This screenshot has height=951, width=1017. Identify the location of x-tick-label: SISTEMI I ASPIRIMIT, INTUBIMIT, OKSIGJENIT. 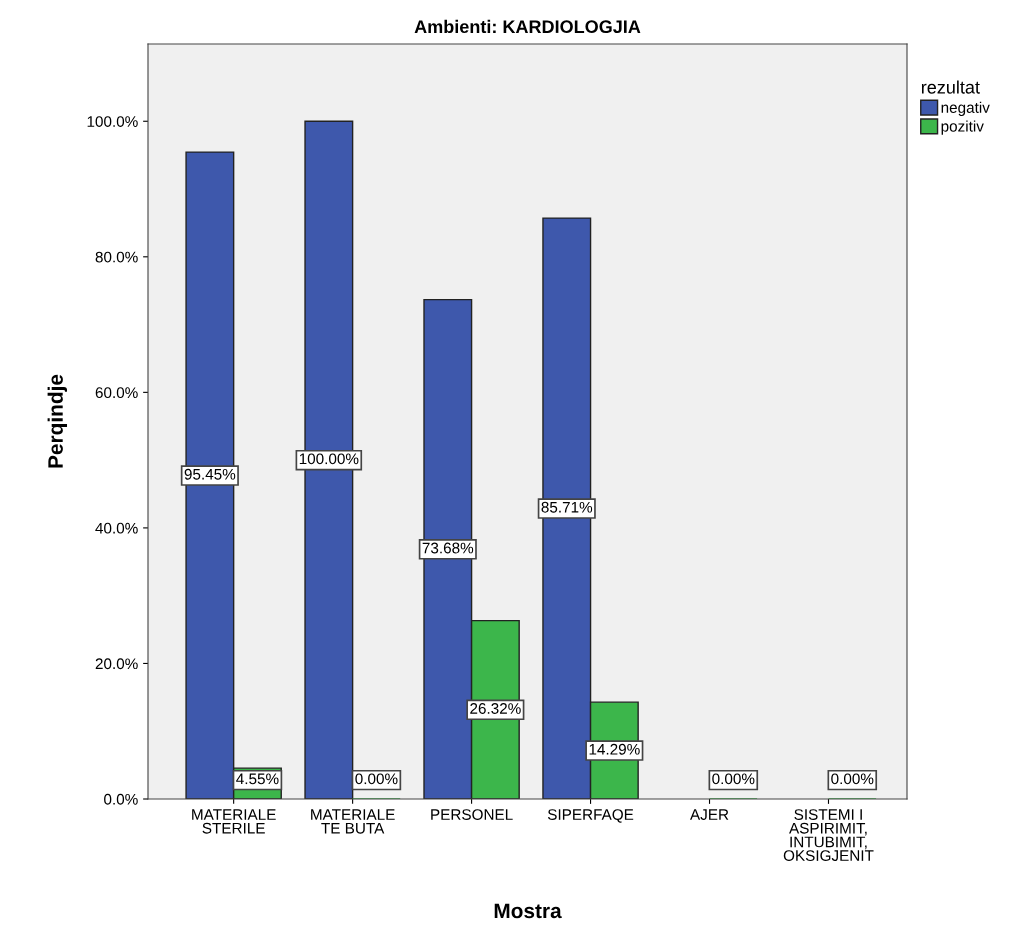
(828, 835).